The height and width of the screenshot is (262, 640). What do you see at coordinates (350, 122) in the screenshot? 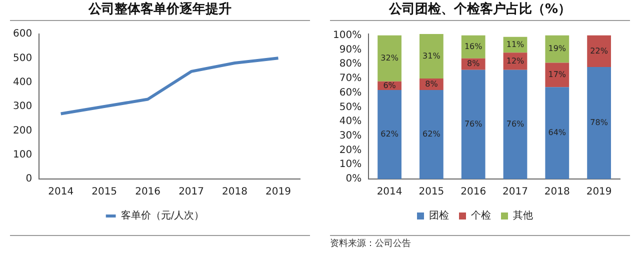
I see `y-tick-label: 40%` at bounding box center [350, 122].